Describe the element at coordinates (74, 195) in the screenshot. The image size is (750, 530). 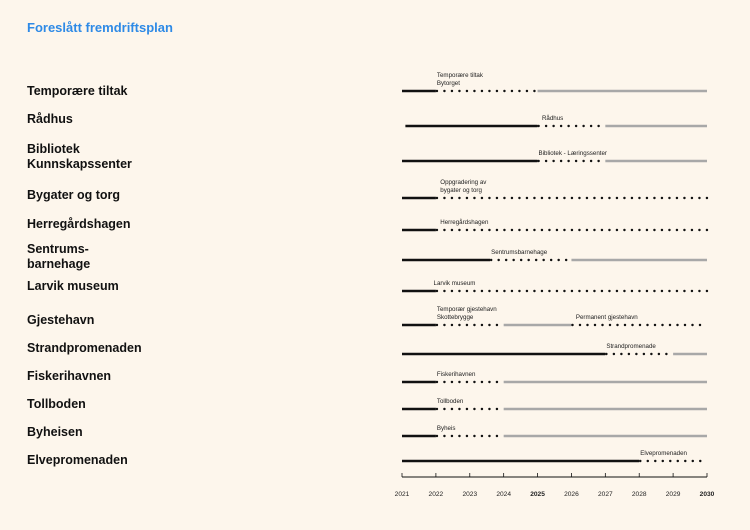
I see `row-label: Bygater og torg` at that location.